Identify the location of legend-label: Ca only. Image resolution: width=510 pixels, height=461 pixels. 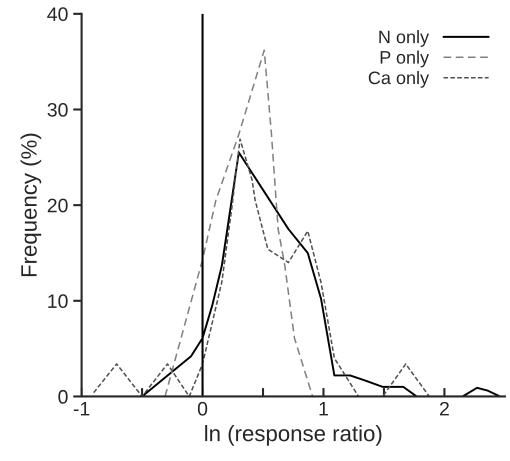
(399, 79).